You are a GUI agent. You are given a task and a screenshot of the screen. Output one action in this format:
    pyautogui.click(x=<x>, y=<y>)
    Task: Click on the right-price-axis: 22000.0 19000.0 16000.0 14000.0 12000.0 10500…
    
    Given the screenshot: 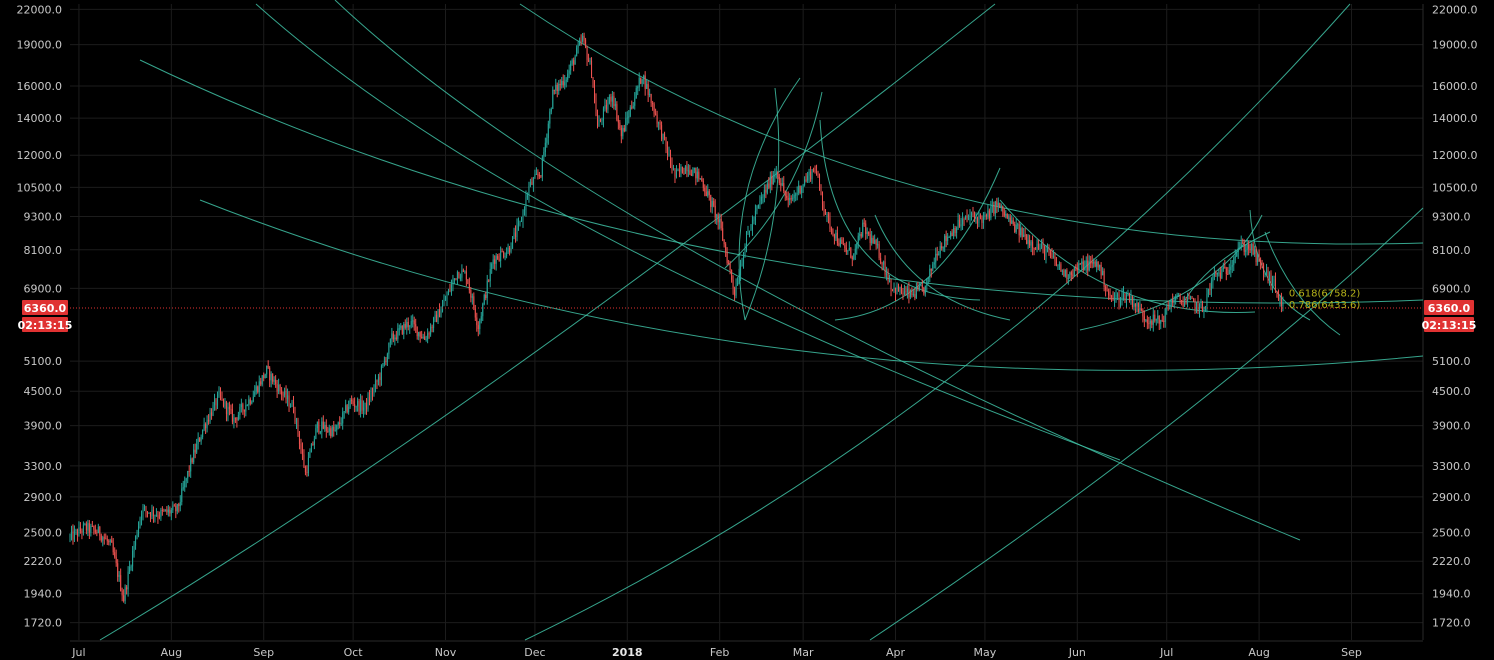 What is the action you would take?
    pyautogui.click(x=1455, y=316)
    